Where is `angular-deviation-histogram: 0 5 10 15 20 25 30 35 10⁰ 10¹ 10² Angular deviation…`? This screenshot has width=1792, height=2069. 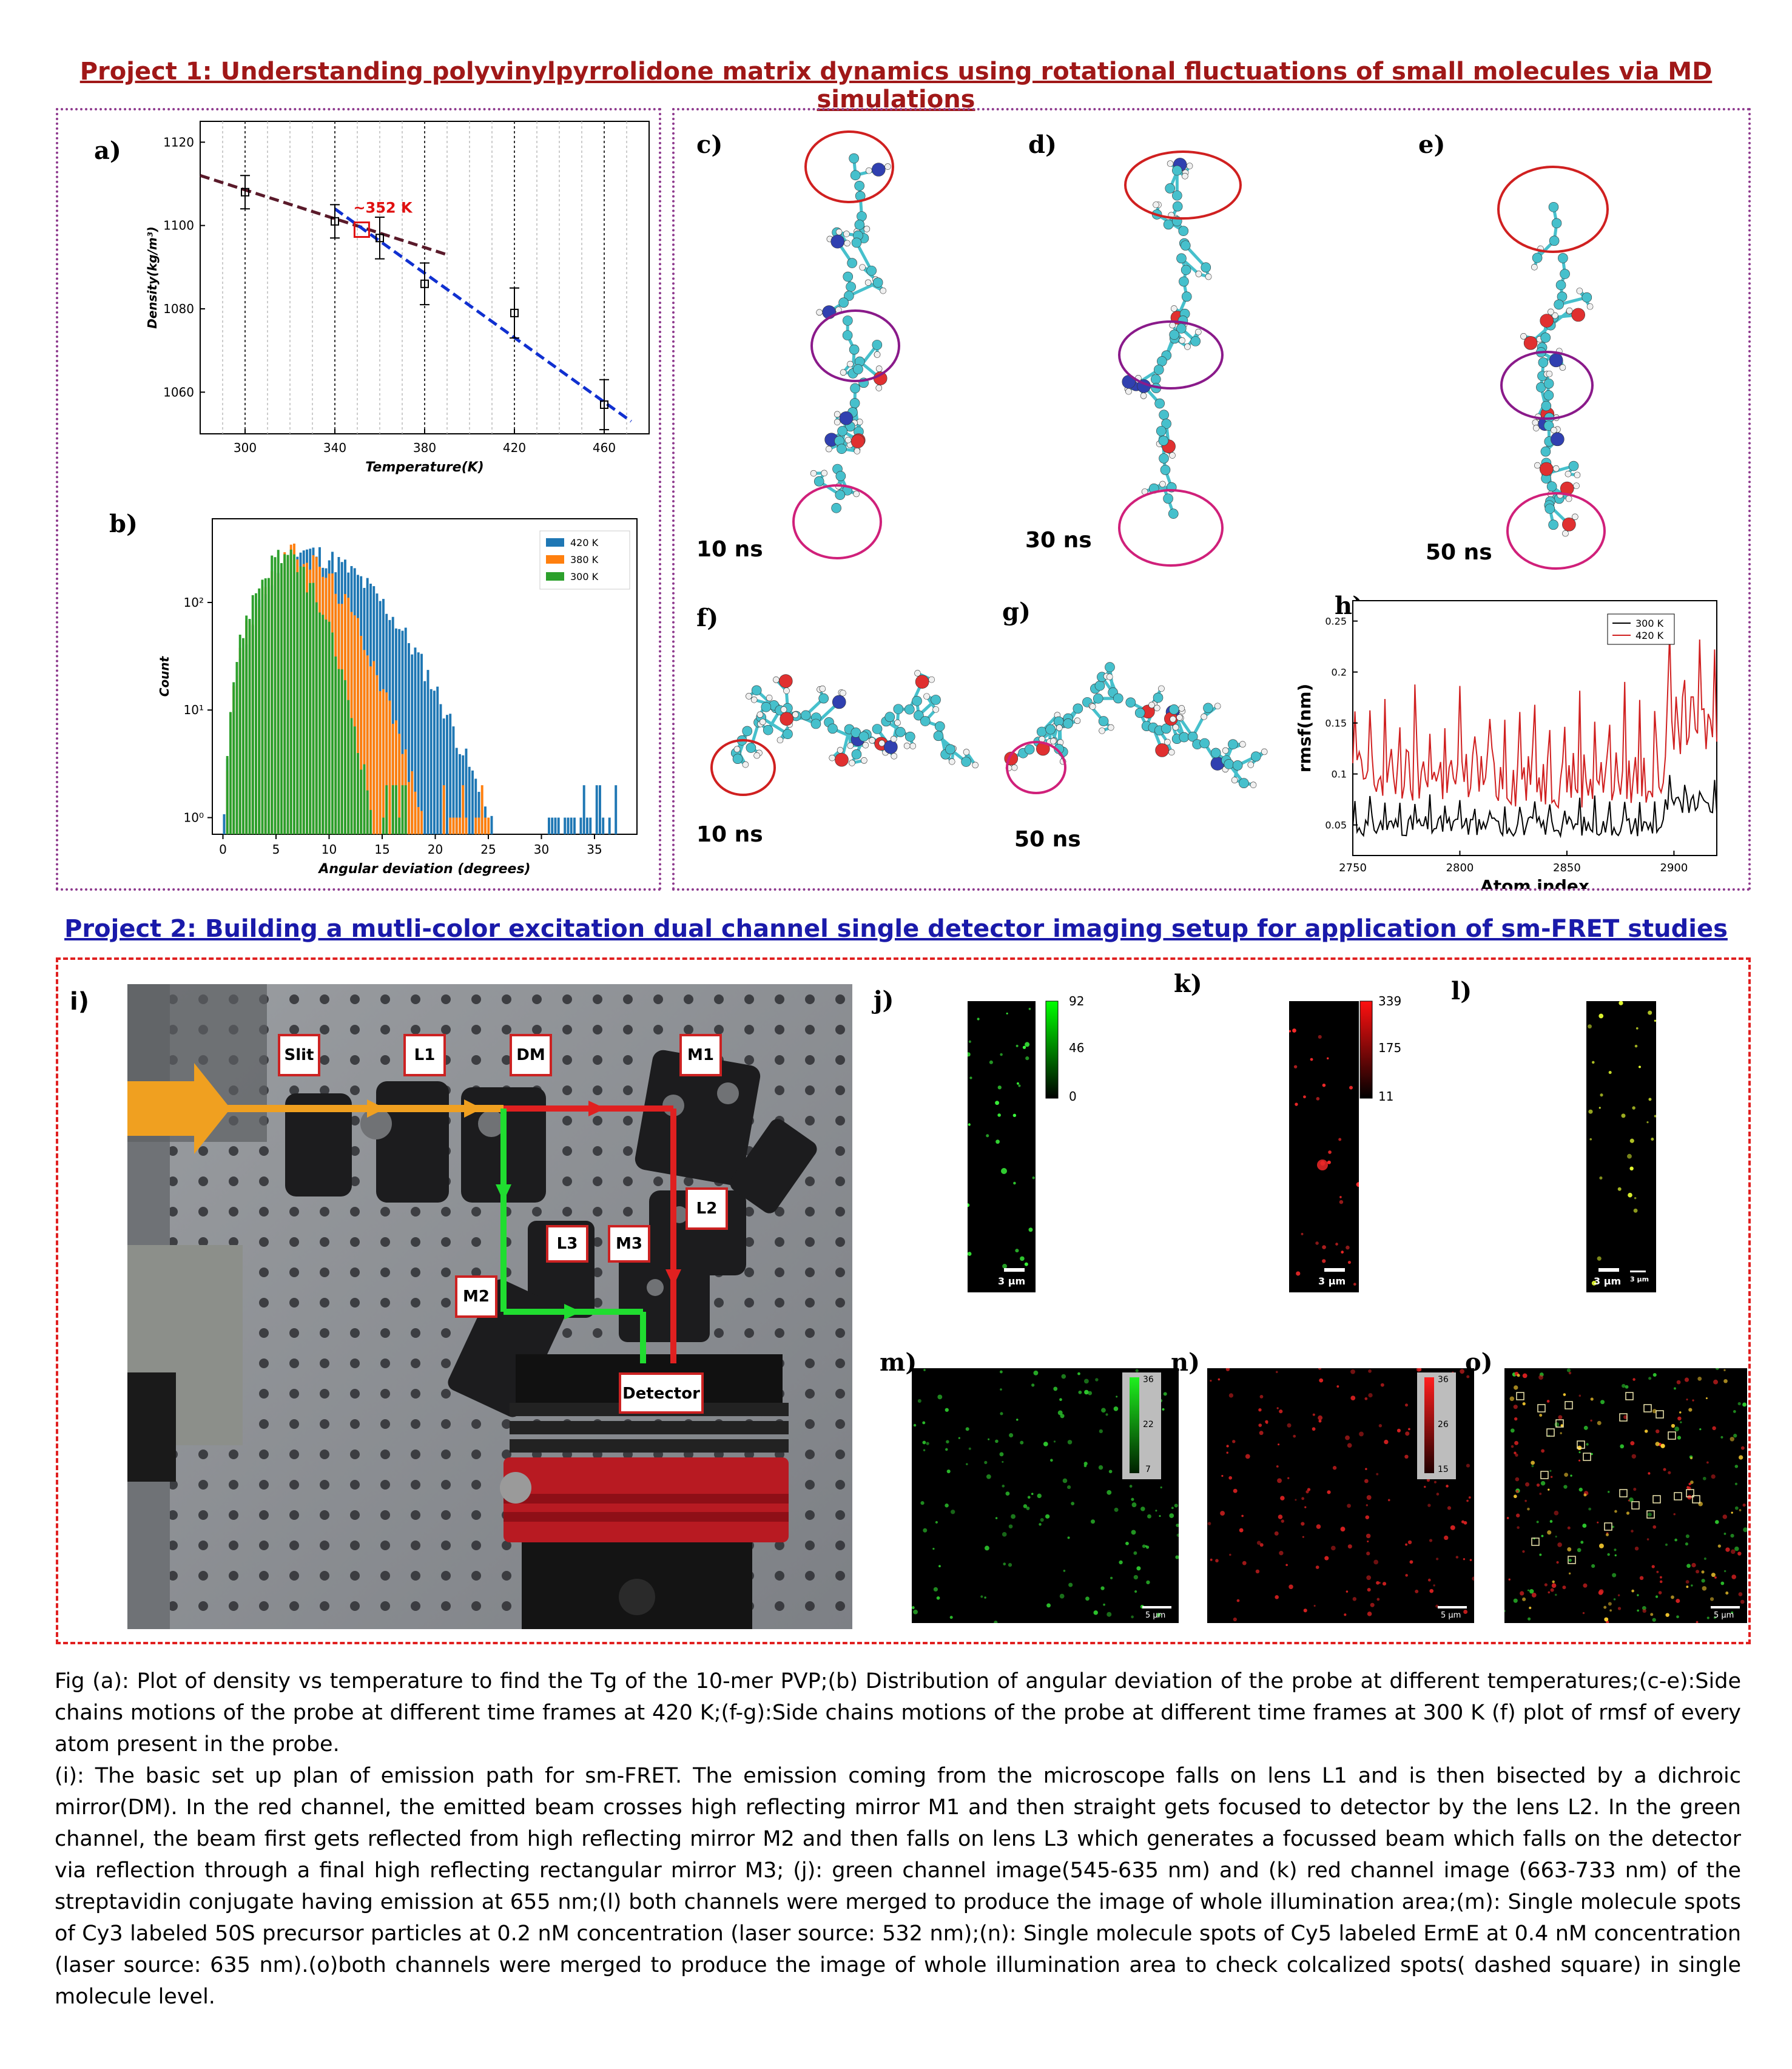 angular-deviation-histogram: 0 5 10 15 20 25 30 35 10⁰ 10¹ 10² Angular deviation… is located at coordinates (398, 697).